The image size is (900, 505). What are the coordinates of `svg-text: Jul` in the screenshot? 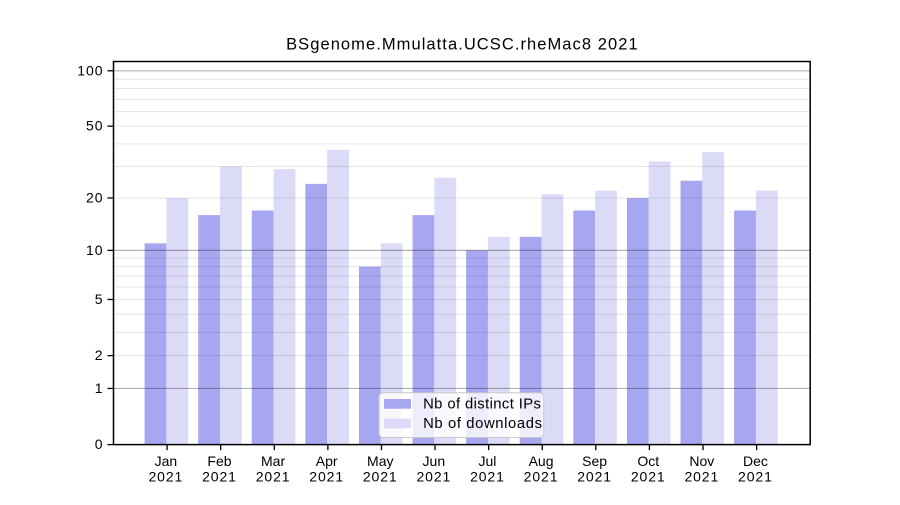 It's located at (487, 461).